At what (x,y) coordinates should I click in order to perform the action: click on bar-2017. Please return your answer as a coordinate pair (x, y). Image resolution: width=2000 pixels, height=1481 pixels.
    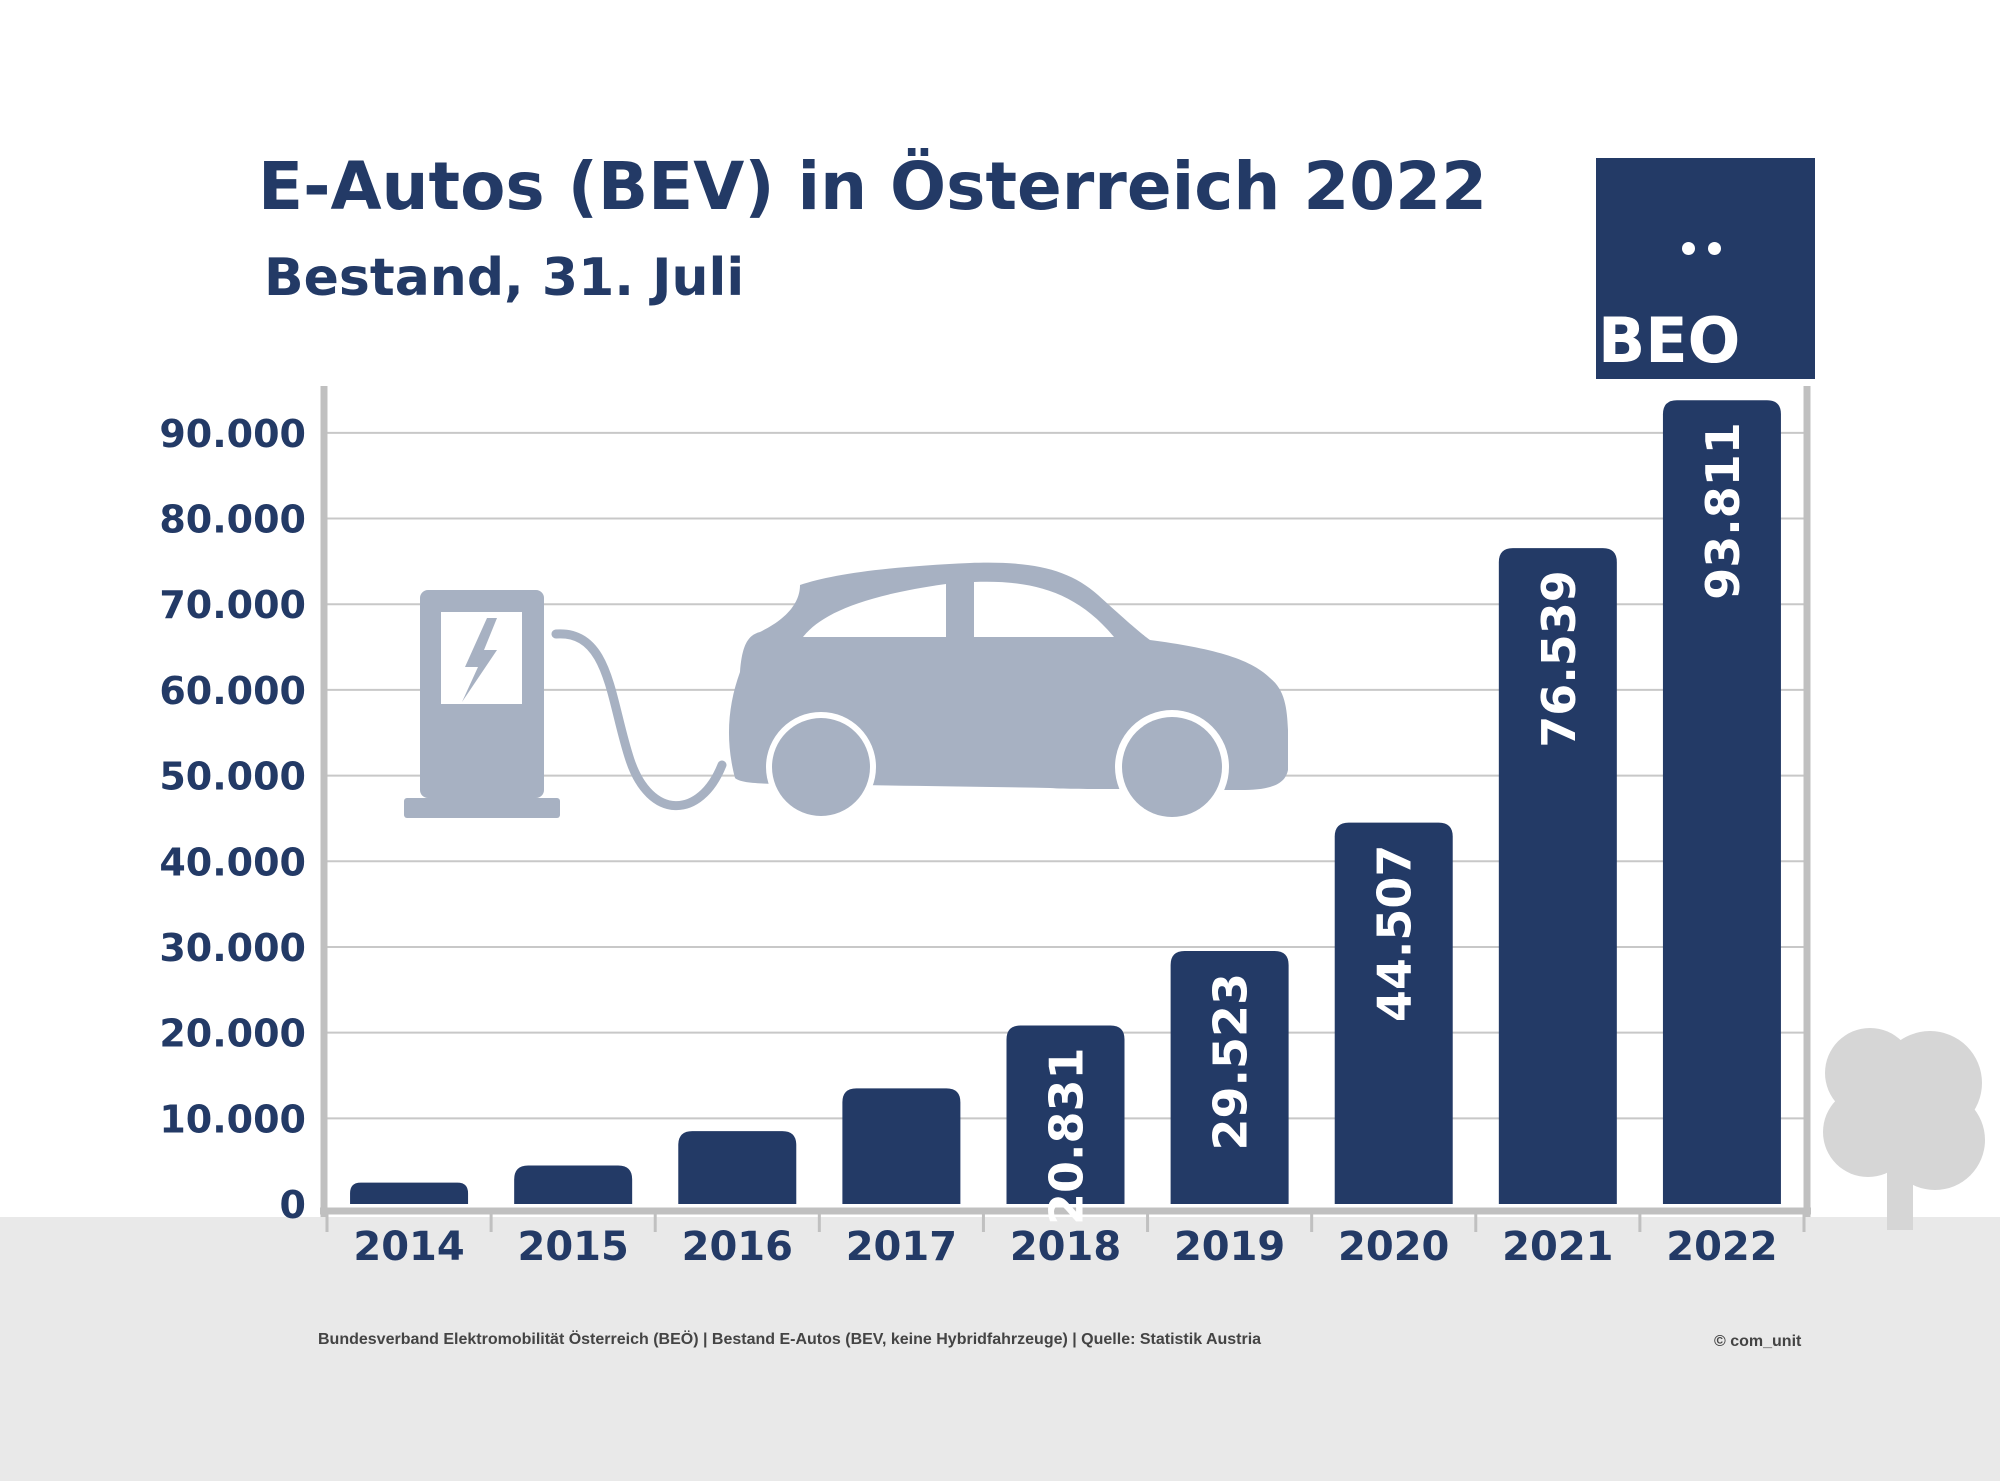
    Looking at the image, I should click on (901, 1146).